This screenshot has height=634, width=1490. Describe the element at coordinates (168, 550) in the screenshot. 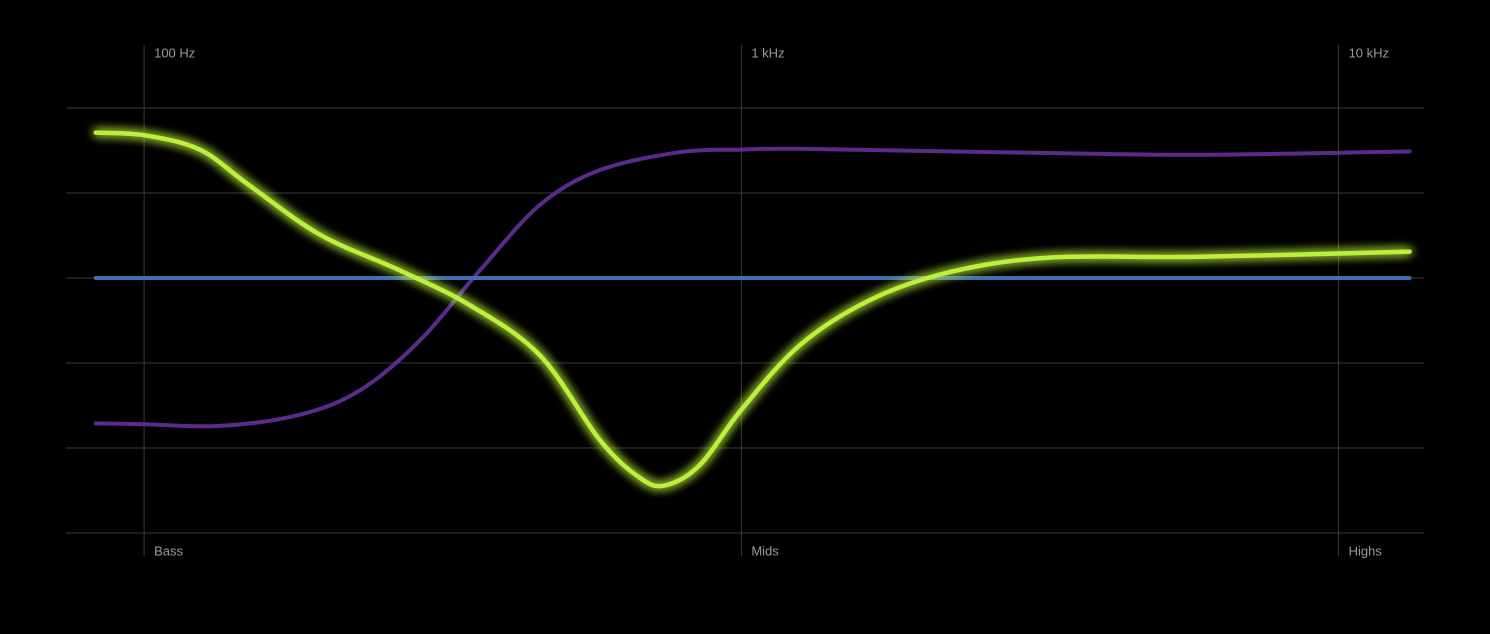

I see `band-label: Bass` at that location.